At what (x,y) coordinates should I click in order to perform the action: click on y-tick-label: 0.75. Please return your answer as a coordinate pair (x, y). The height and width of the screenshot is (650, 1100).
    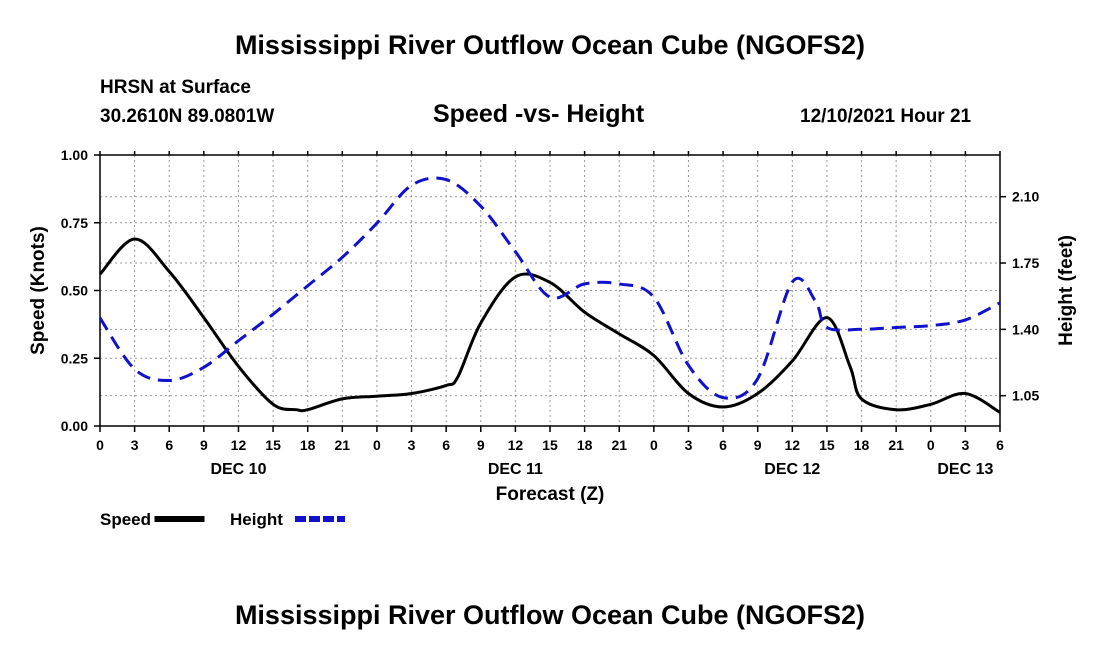
    Looking at the image, I should click on (74, 223).